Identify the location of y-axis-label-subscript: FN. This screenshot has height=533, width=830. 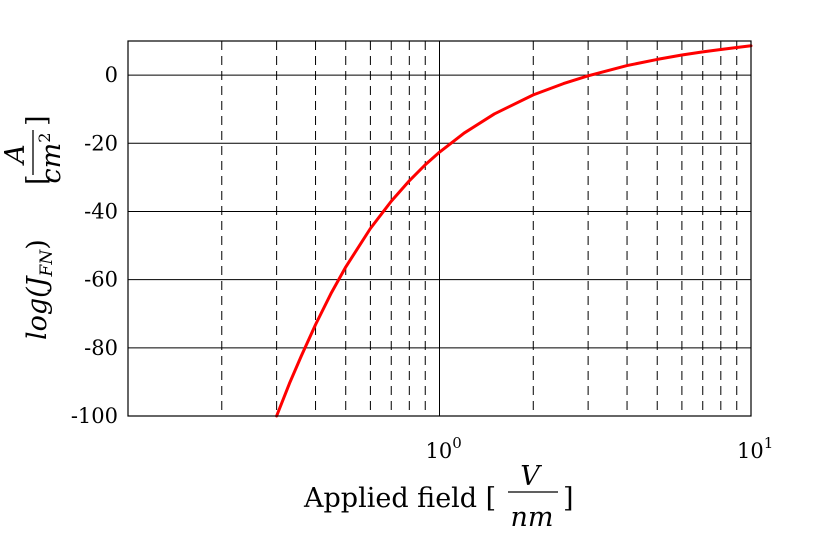
(47, 263).